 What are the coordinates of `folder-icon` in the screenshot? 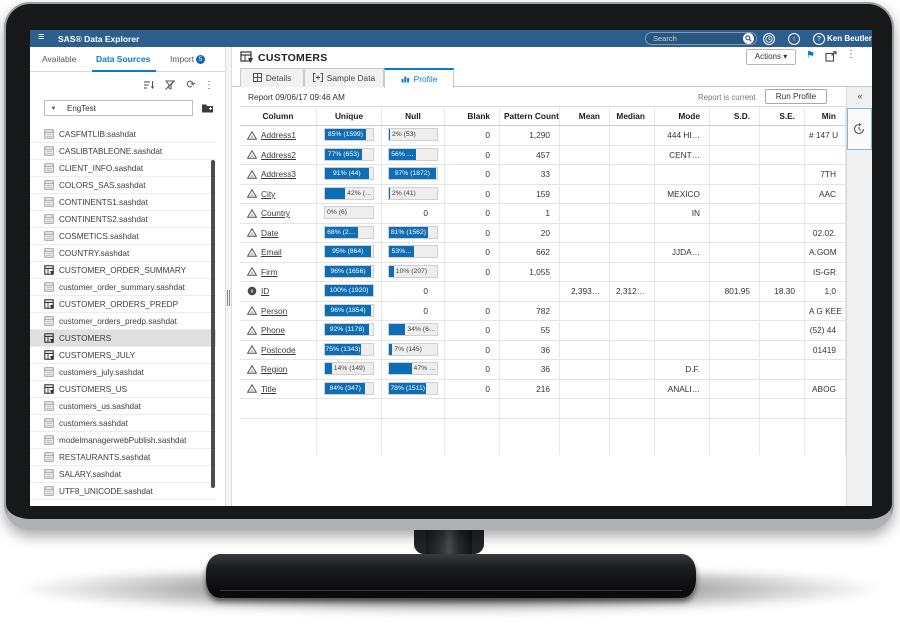 It's located at (207, 108).